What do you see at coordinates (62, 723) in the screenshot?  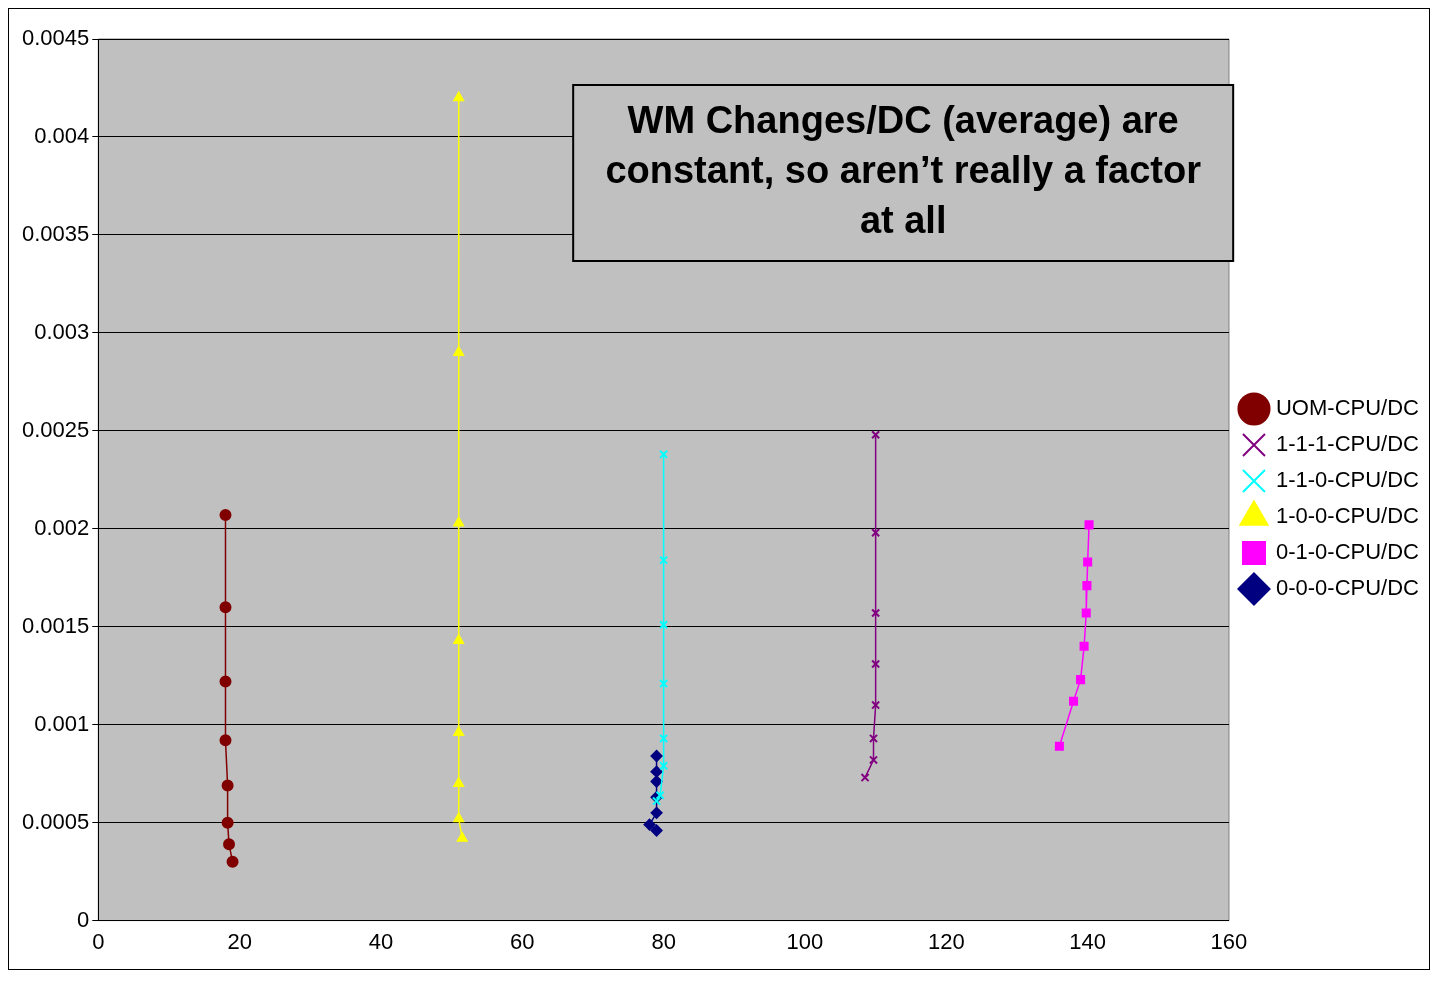 I see `y-tick-label: 0.001` at bounding box center [62, 723].